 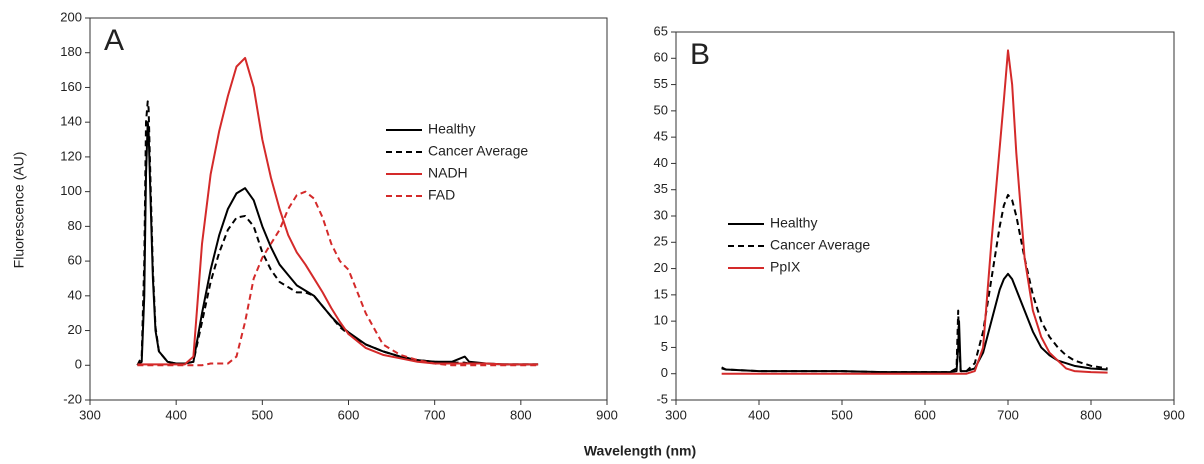 What do you see at coordinates (661, 320) in the screenshot?
I see `y-tick-label: 10` at bounding box center [661, 320].